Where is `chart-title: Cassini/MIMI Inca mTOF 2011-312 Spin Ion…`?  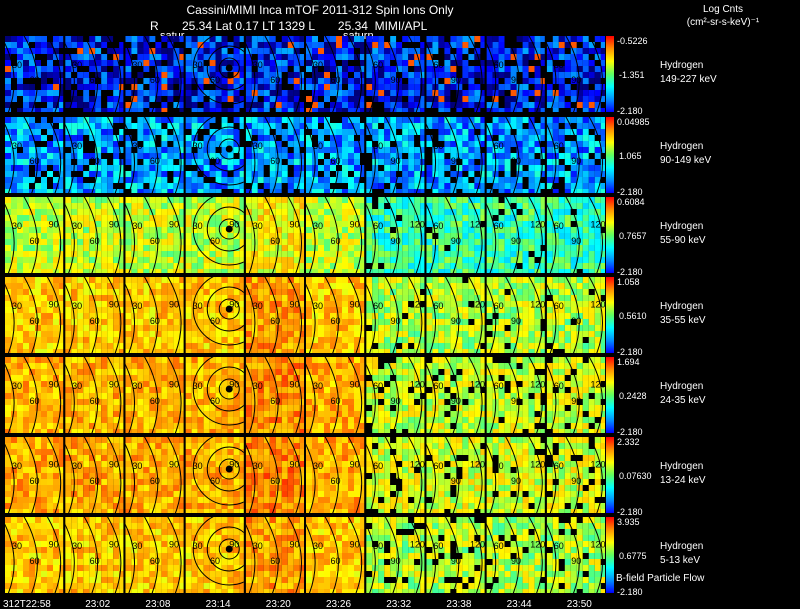
chart-title: Cassini/MIMI Inca mTOF 2011-312 Spin Ion… is located at coordinates (320, 10).